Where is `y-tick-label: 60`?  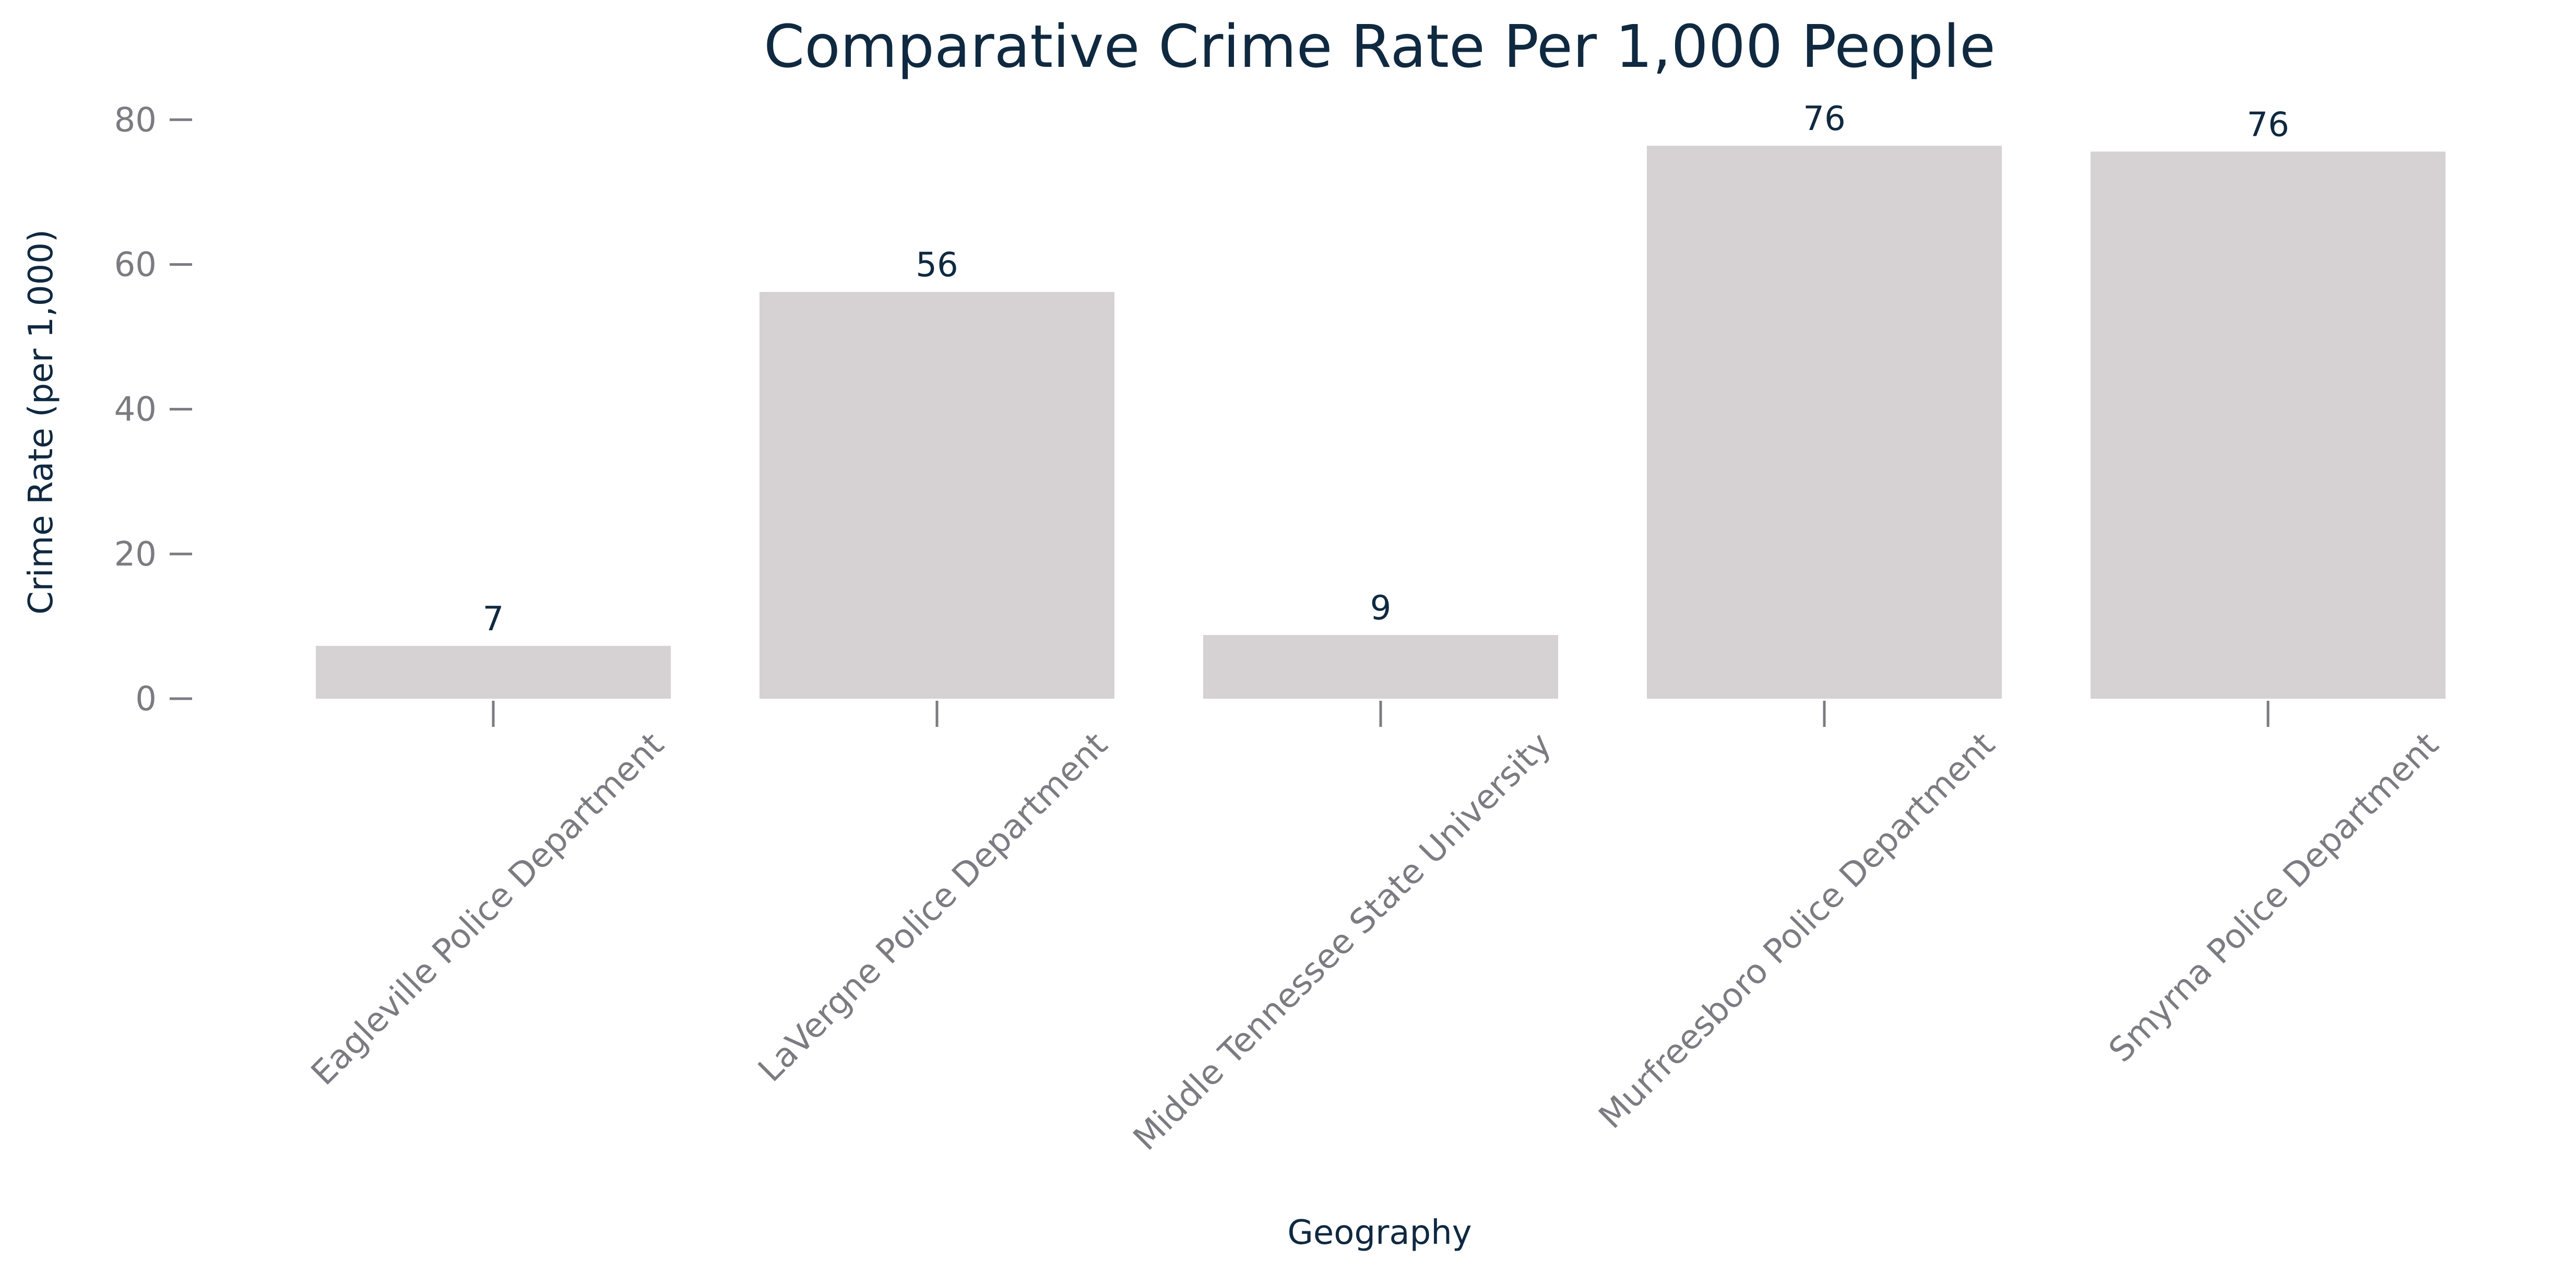
y-tick-label: 60 is located at coordinates (135, 264).